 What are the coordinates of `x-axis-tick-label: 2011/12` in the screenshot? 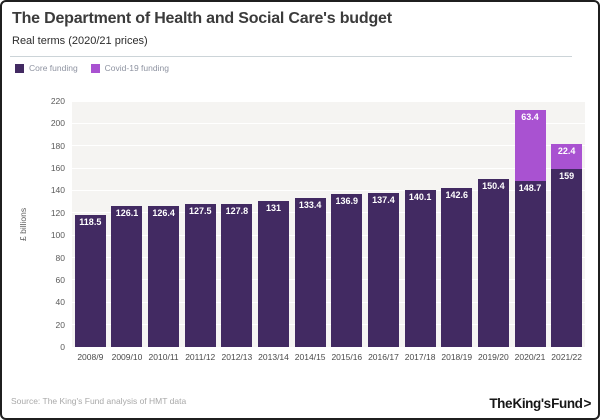 It's located at (200, 357).